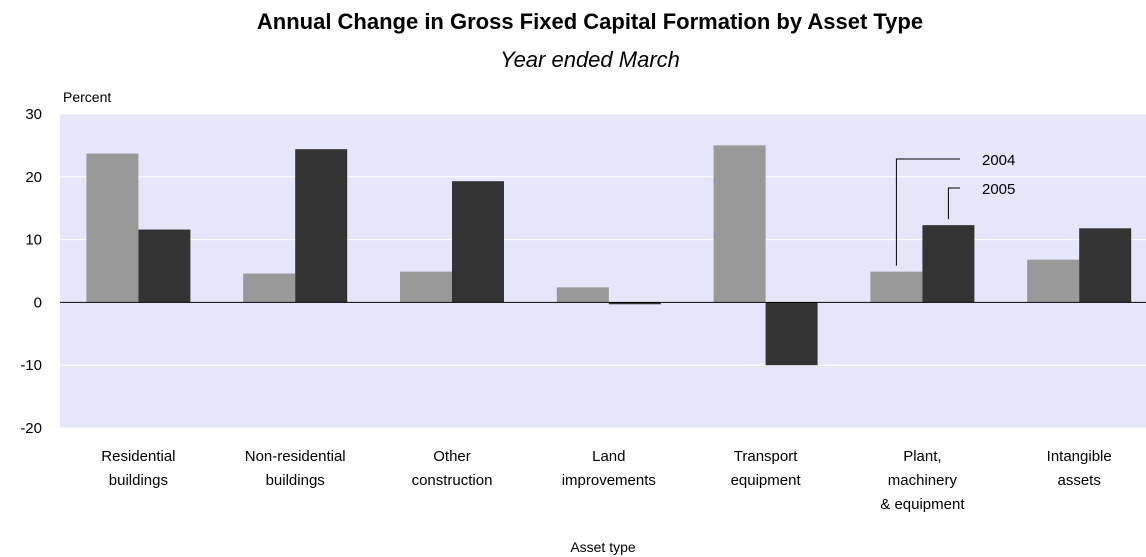 The image size is (1146, 557). I want to click on x-tick-label: Land improvements, so click(608, 468).